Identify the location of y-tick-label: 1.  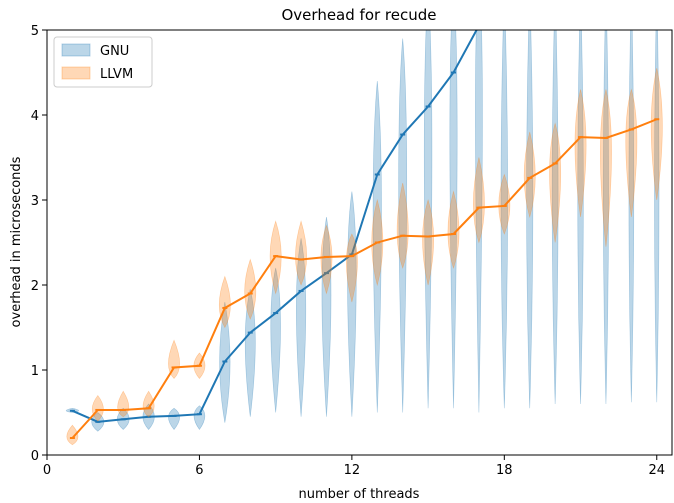
(35, 371).